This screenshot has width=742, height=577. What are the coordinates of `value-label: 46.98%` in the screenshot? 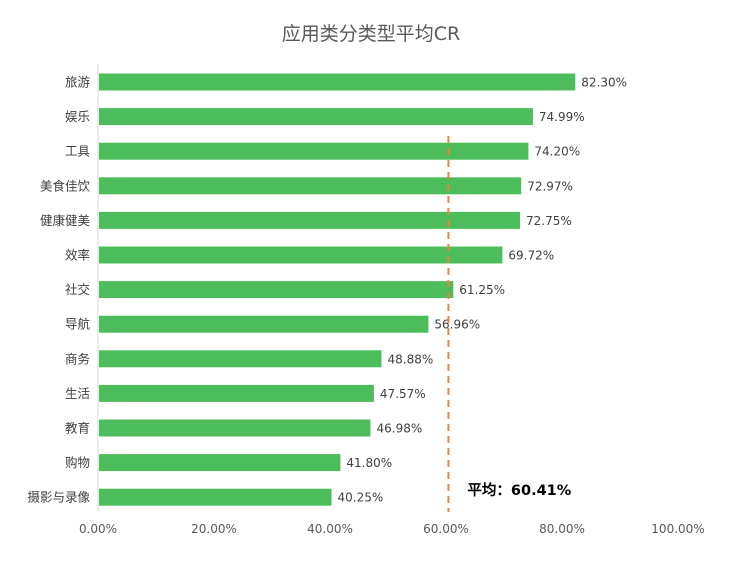 It's located at (400, 429).